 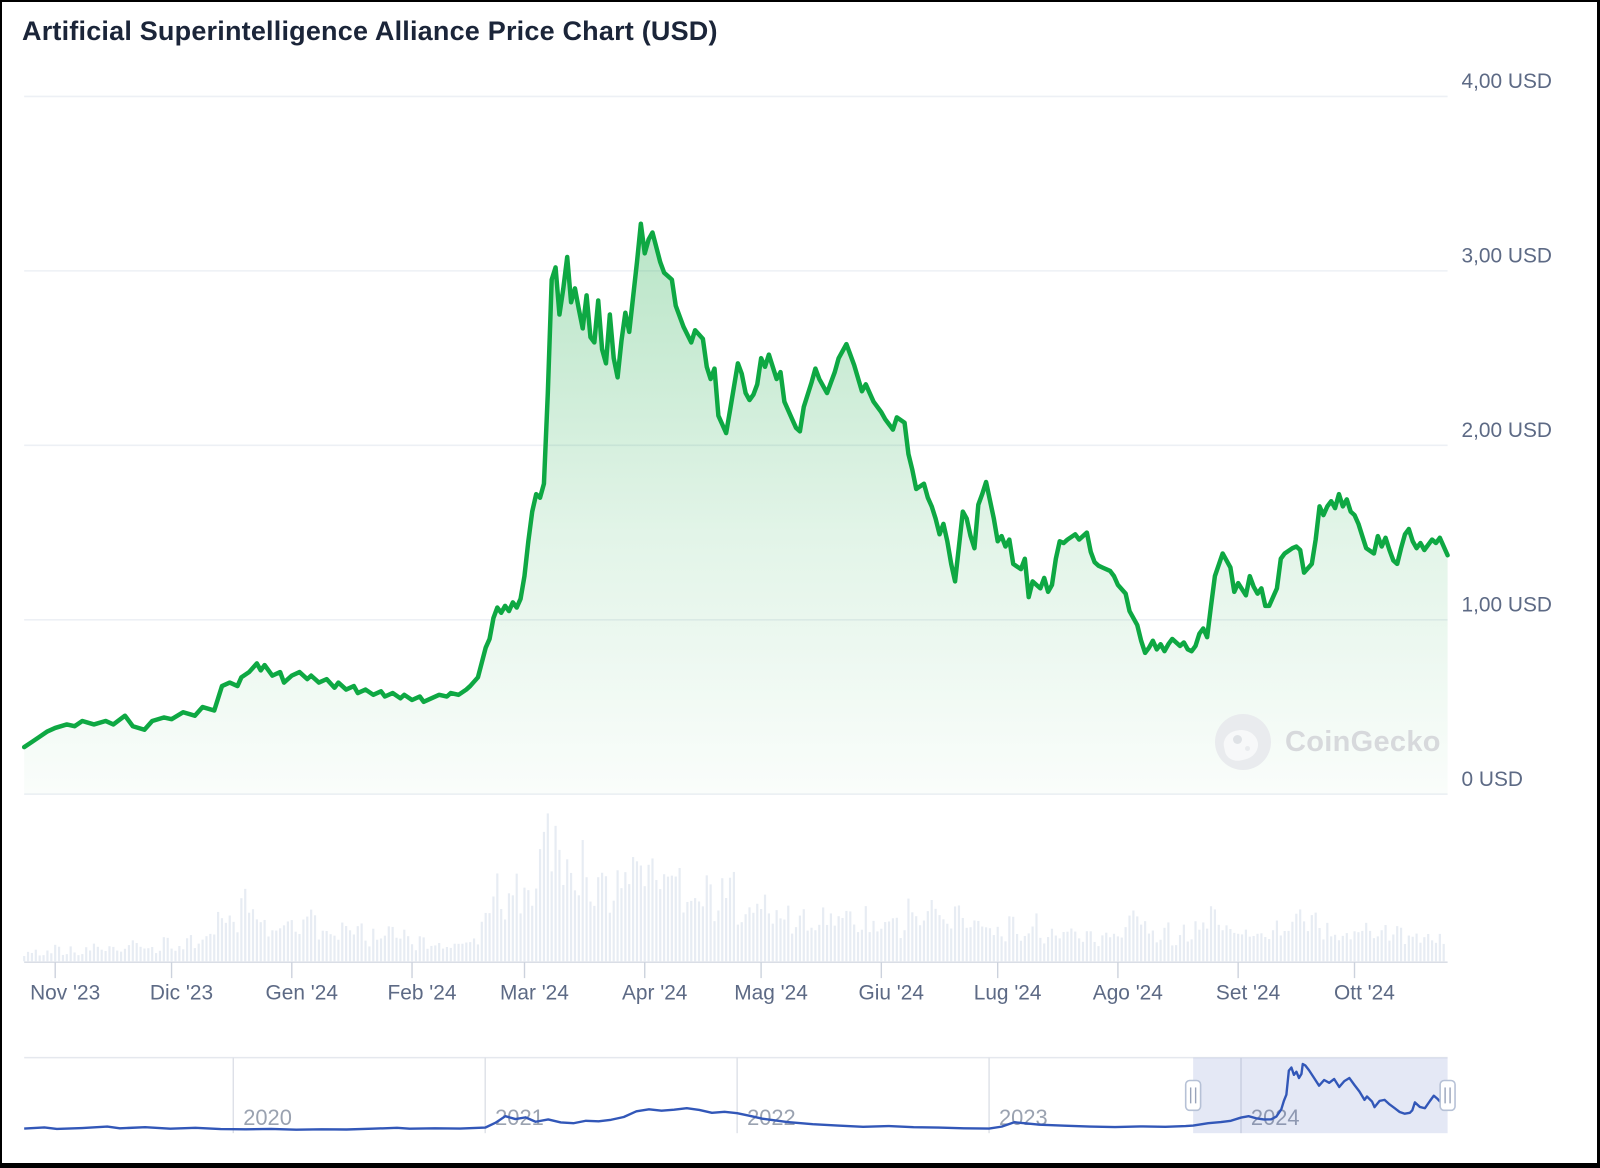 I want to click on x-axis-label: Mar '24, so click(x=534, y=993).